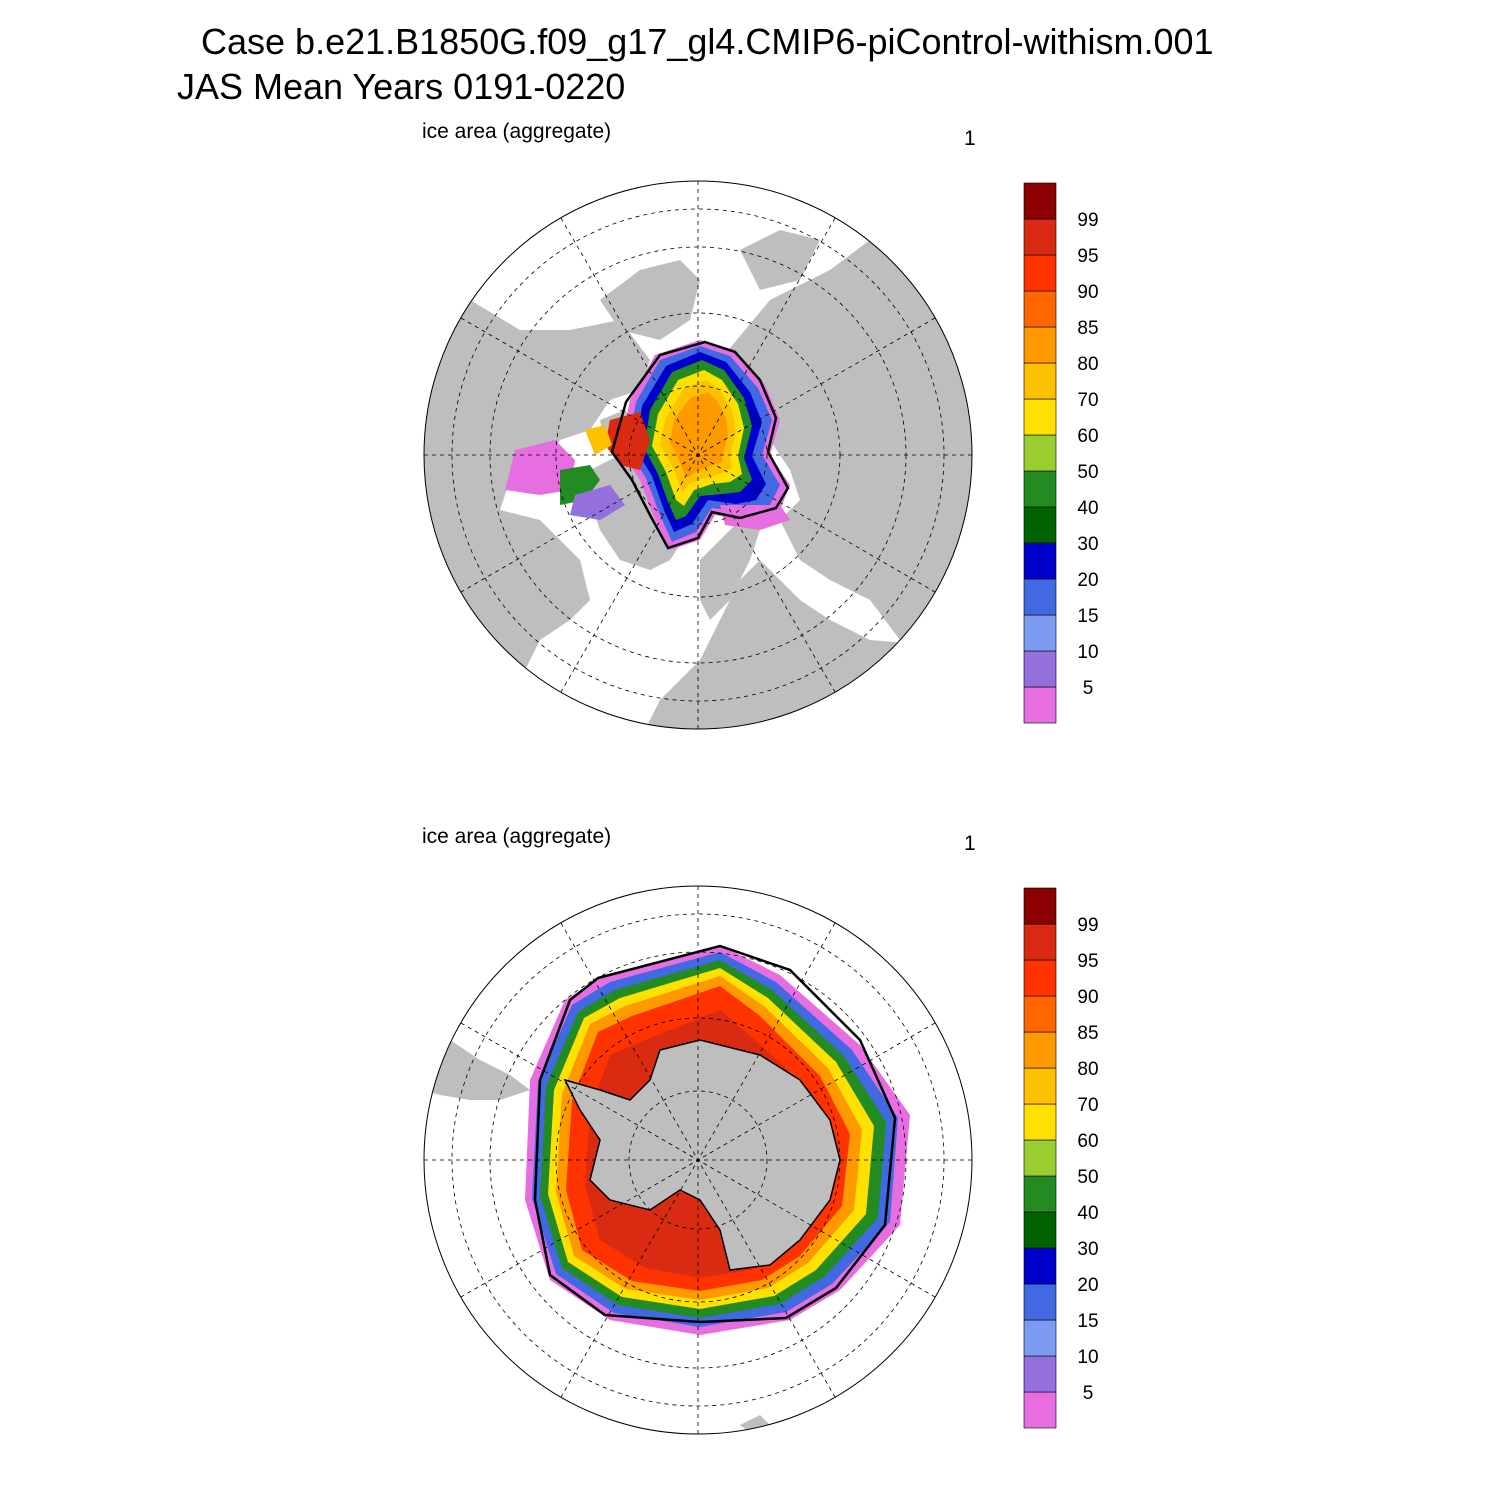  I want to click on colorbar-south: 5 10 15 20 30 40 50 60 70 80 85 90 95 99, so click(1061, 1158).